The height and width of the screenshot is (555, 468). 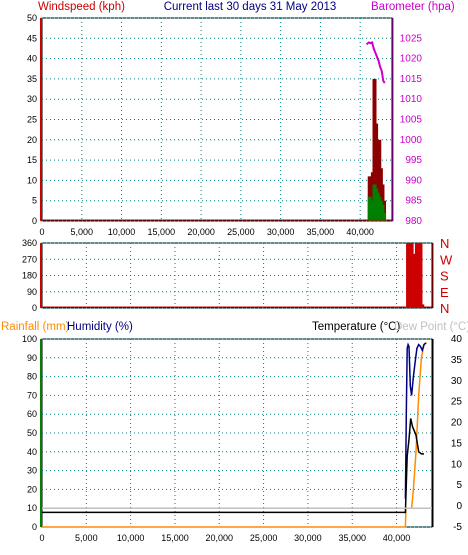 What do you see at coordinates (457, 527) in the screenshot?
I see `y2-tick-label: -5` at bounding box center [457, 527].